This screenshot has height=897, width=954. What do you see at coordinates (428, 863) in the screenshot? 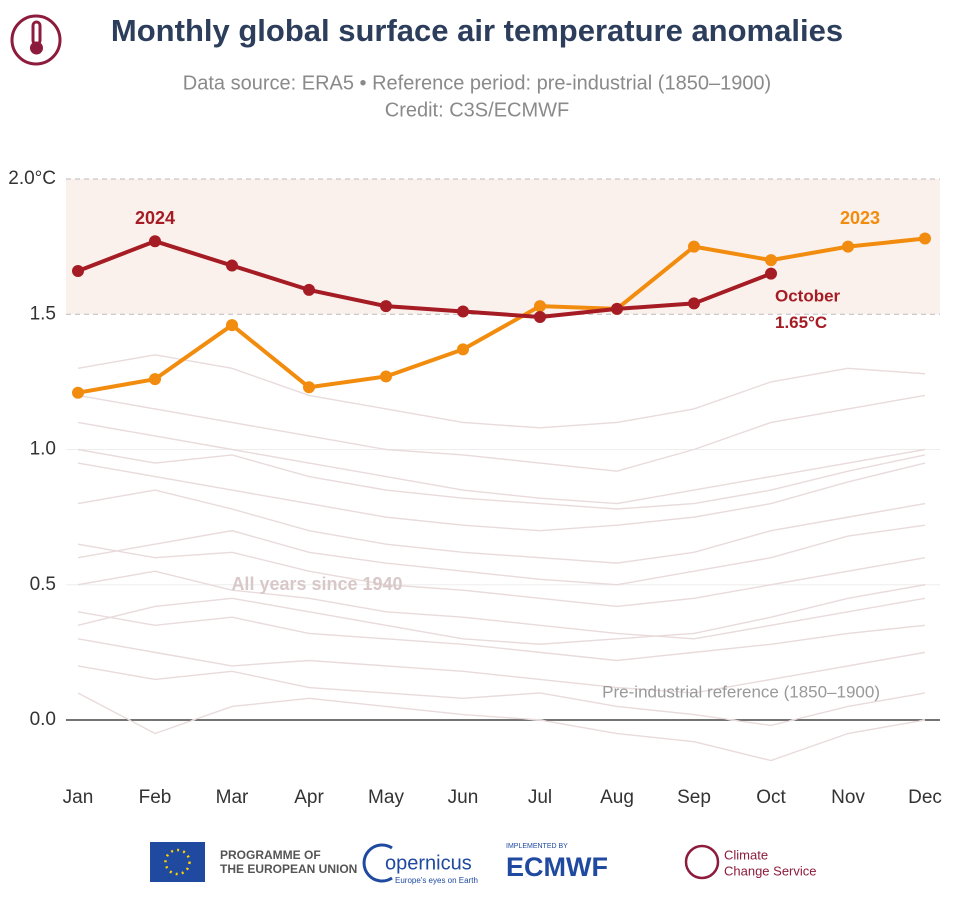
I see `copernicus: opernicus` at bounding box center [428, 863].